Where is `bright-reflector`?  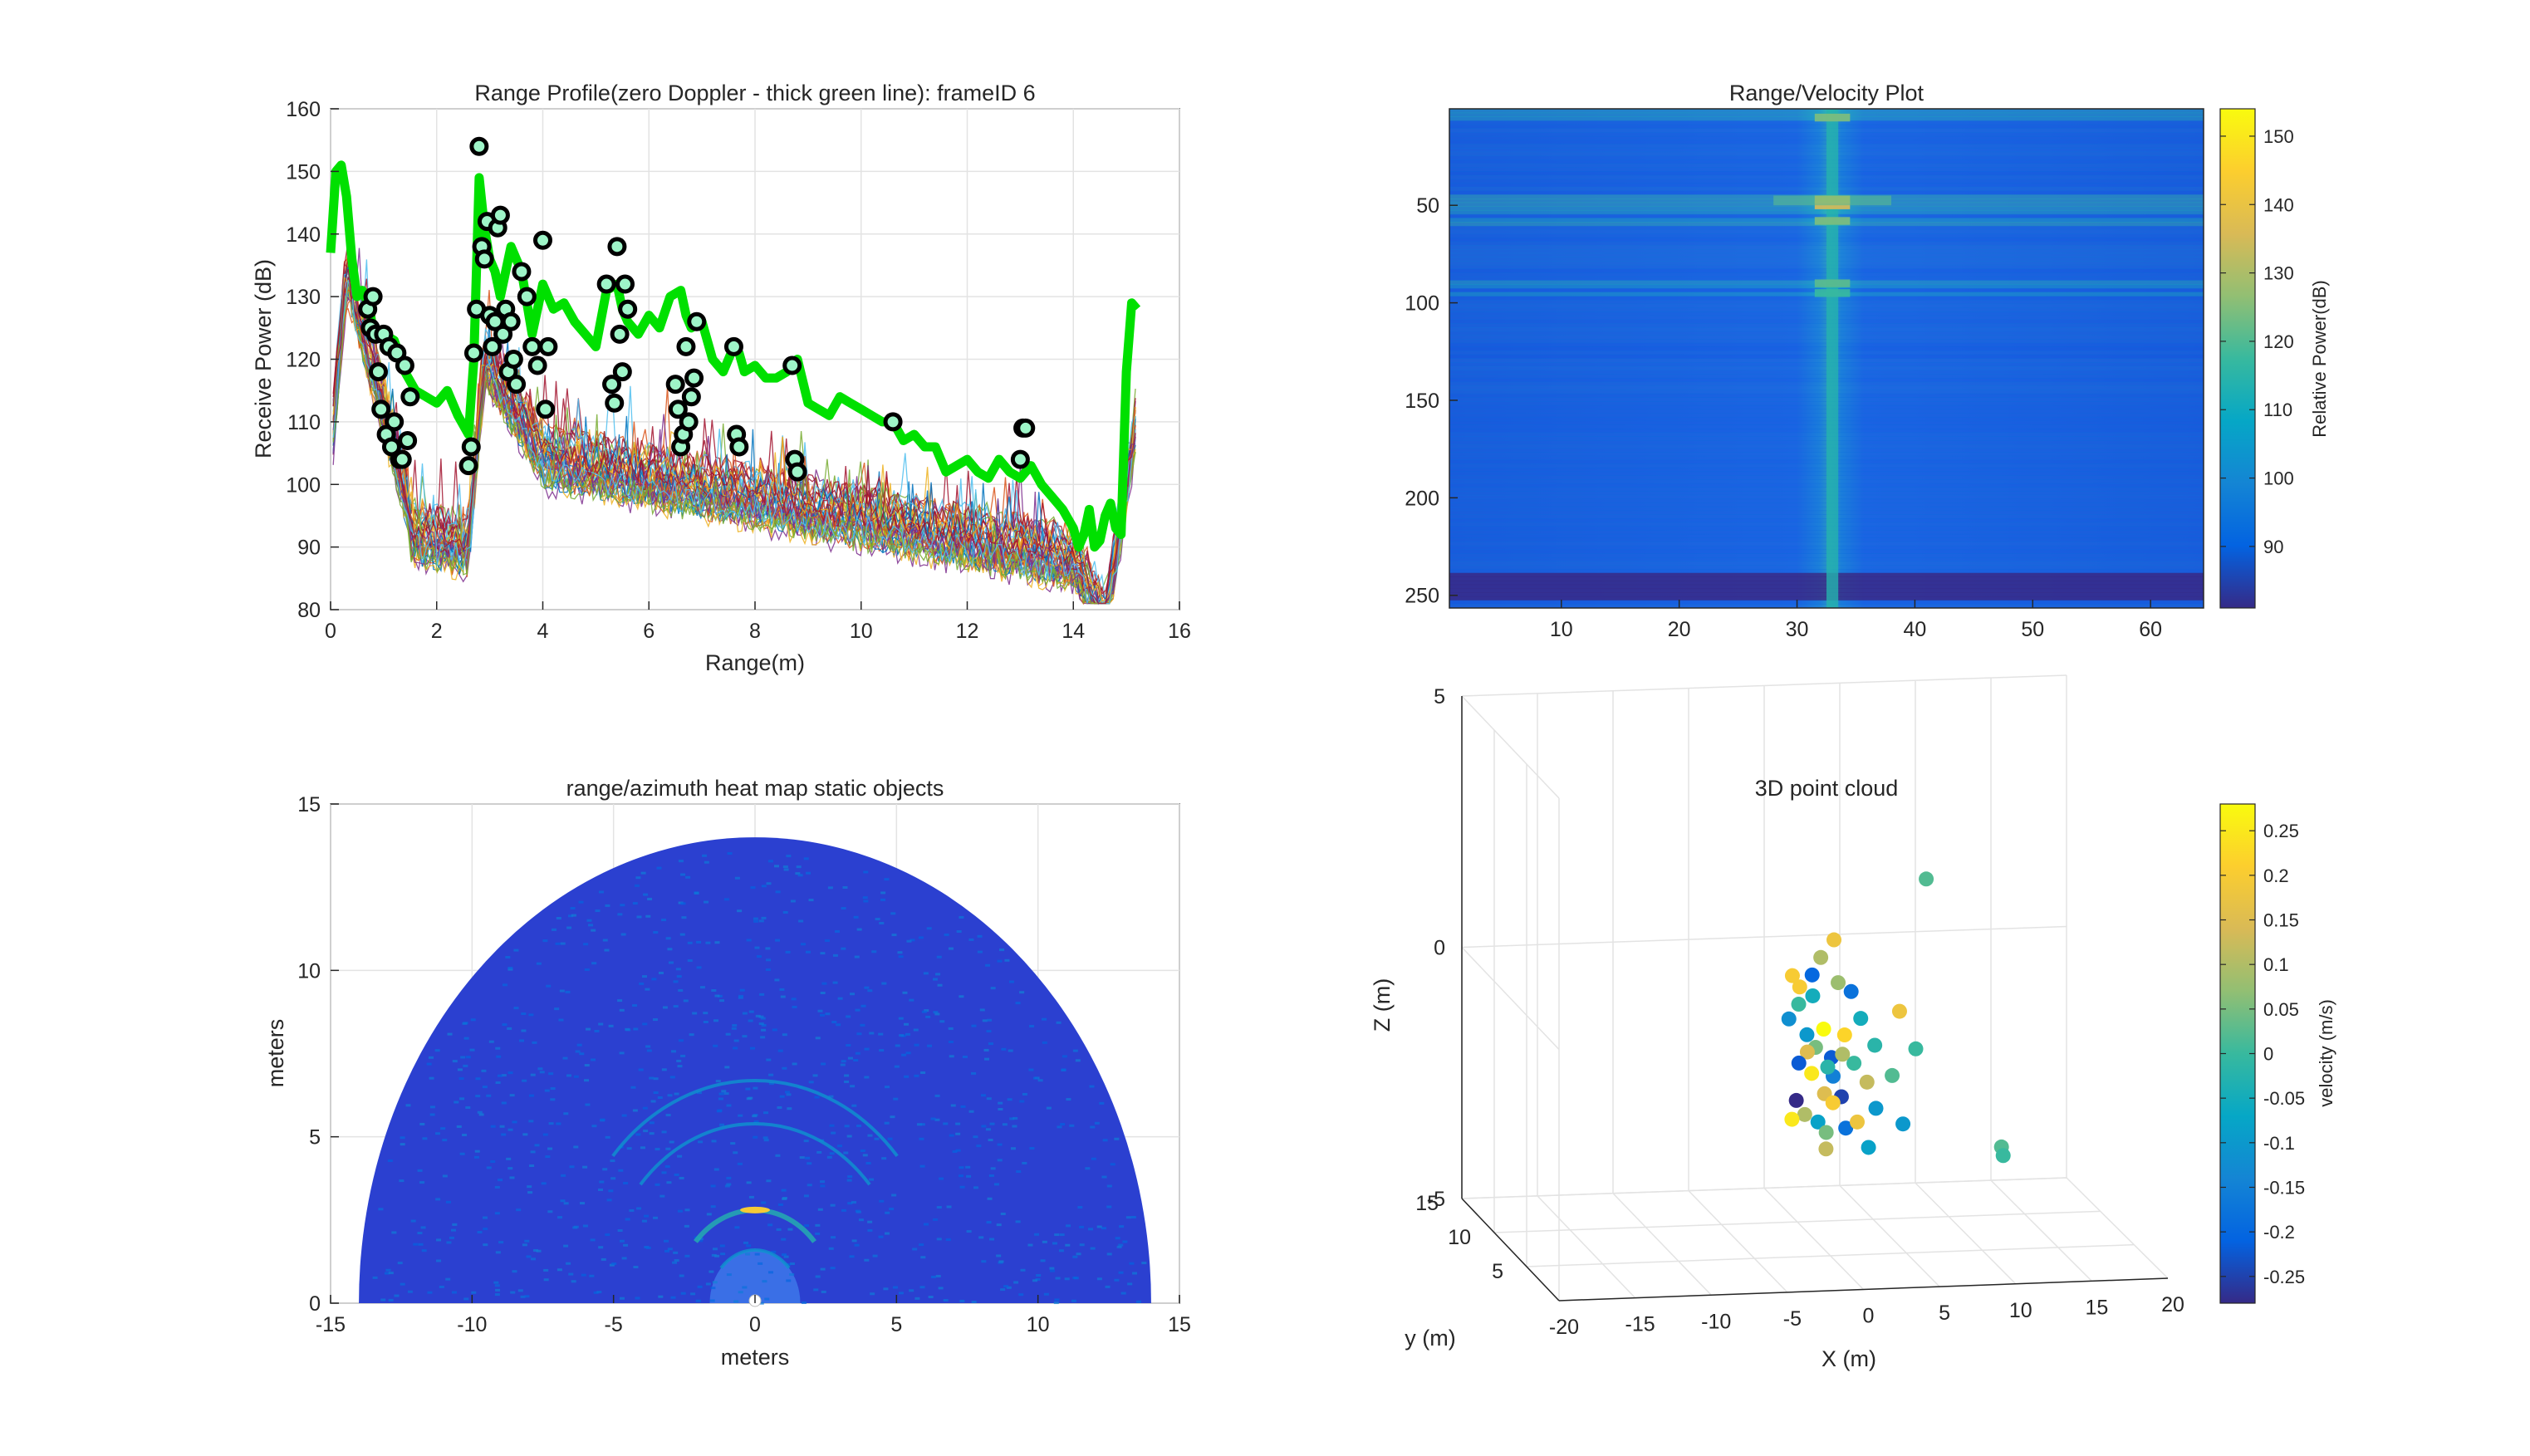
bright-reflector is located at coordinates (755, 1209).